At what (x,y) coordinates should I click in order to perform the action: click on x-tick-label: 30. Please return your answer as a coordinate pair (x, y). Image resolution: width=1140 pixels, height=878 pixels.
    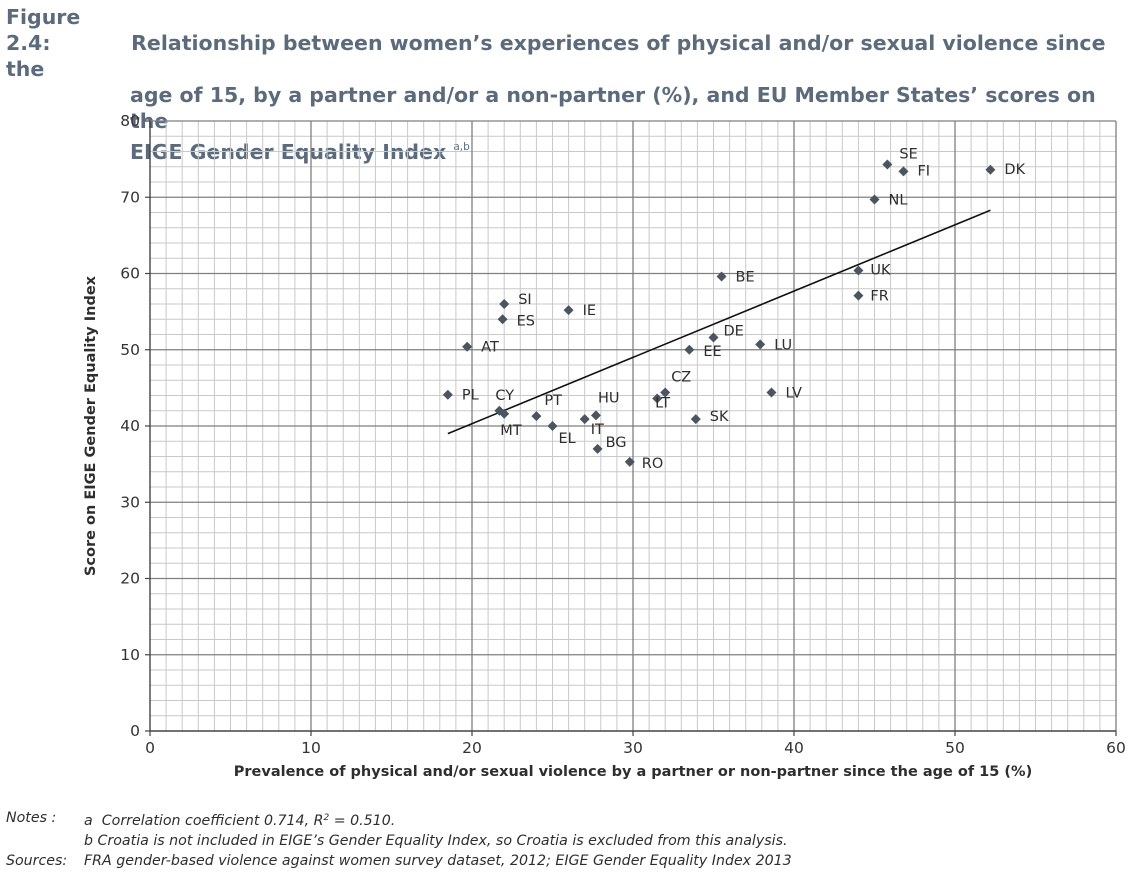
    Looking at the image, I should click on (633, 748).